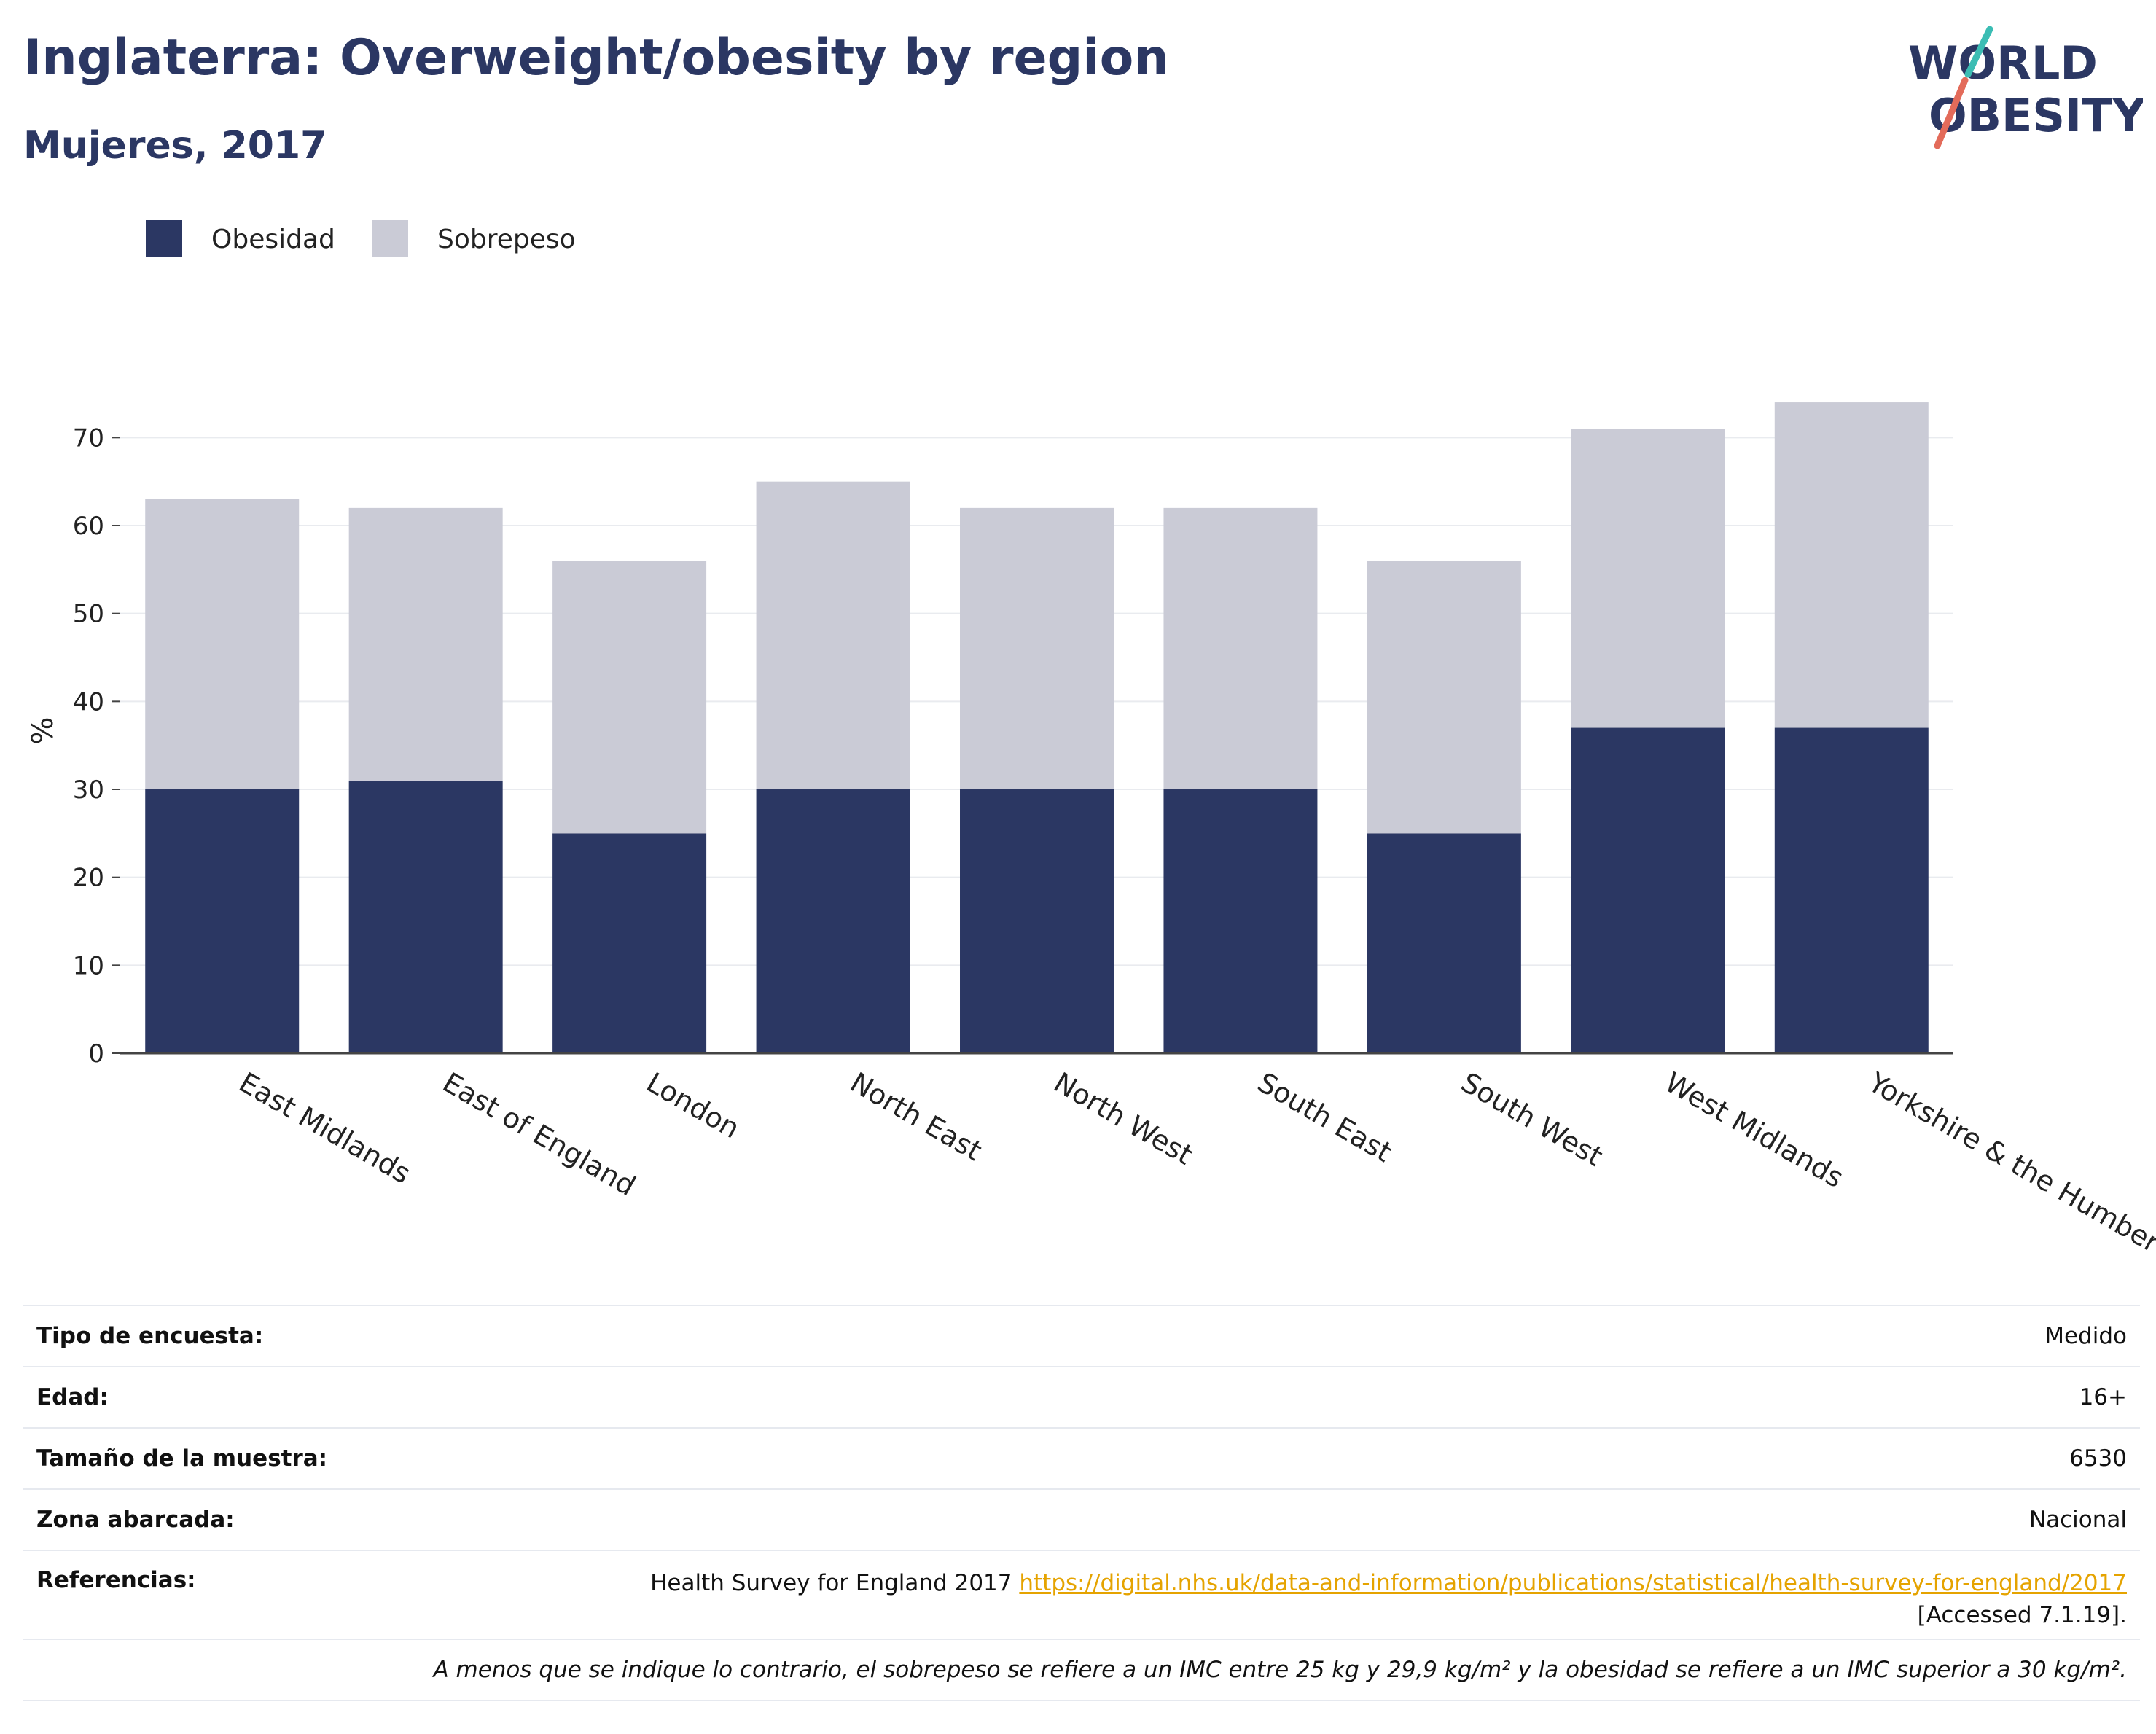 The image size is (2156, 1734). What do you see at coordinates (2036, 115) in the screenshot?
I see `logo-line2: OBESITY` at bounding box center [2036, 115].